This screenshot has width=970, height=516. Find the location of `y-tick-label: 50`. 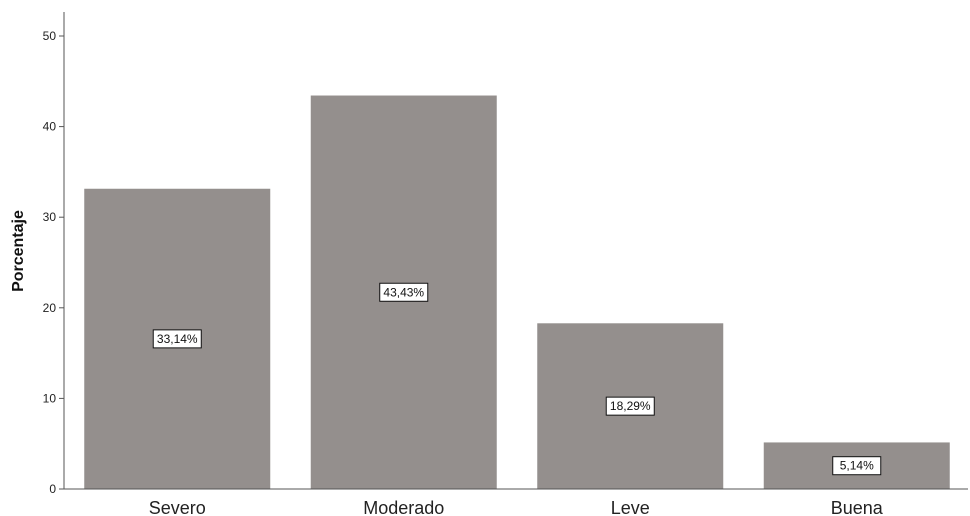

y-tick-label: 50 is located at coordinates (50, 36).